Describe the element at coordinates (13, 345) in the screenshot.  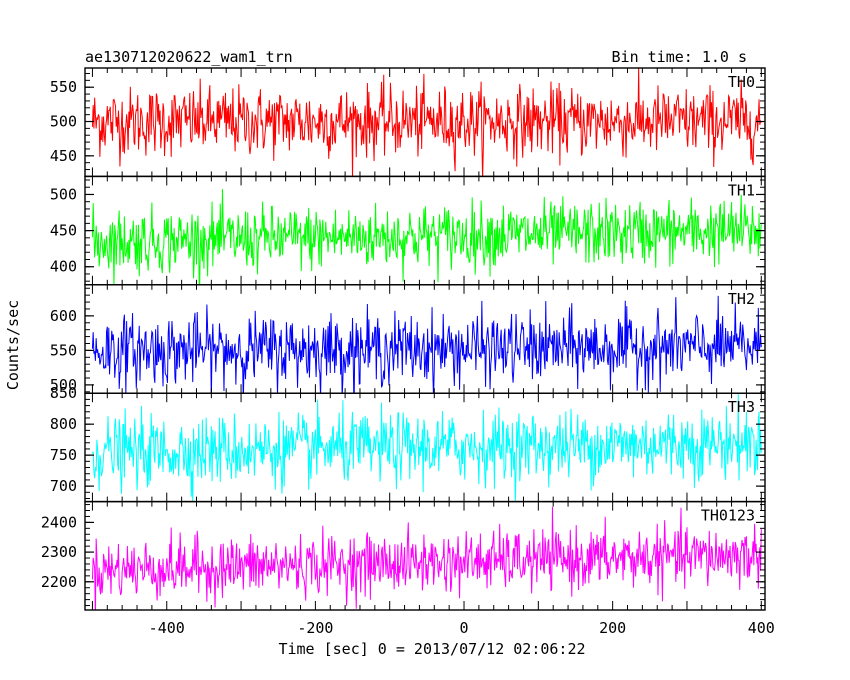
I see `y-axis-label: Counts/sec` at that location.